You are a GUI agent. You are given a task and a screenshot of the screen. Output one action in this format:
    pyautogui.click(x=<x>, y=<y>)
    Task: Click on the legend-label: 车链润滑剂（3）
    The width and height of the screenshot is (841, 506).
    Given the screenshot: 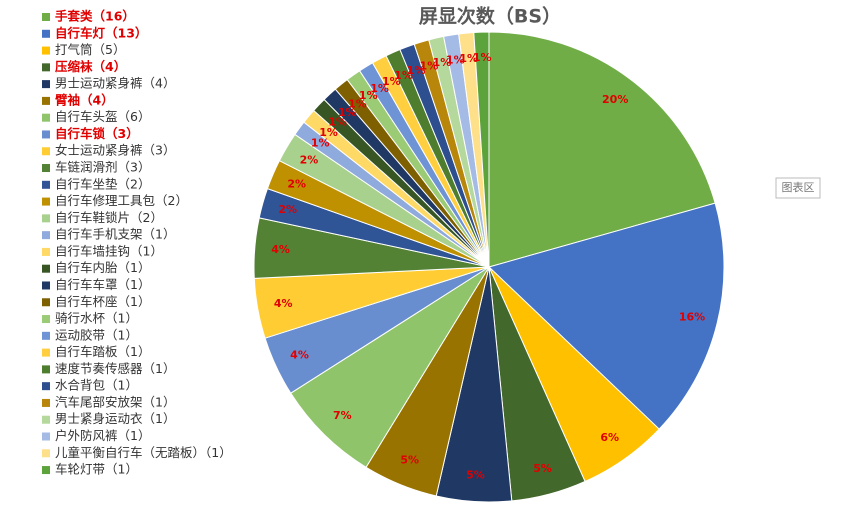 What is the action you would take?
    pyautogui.click(x=102, y=167)
    